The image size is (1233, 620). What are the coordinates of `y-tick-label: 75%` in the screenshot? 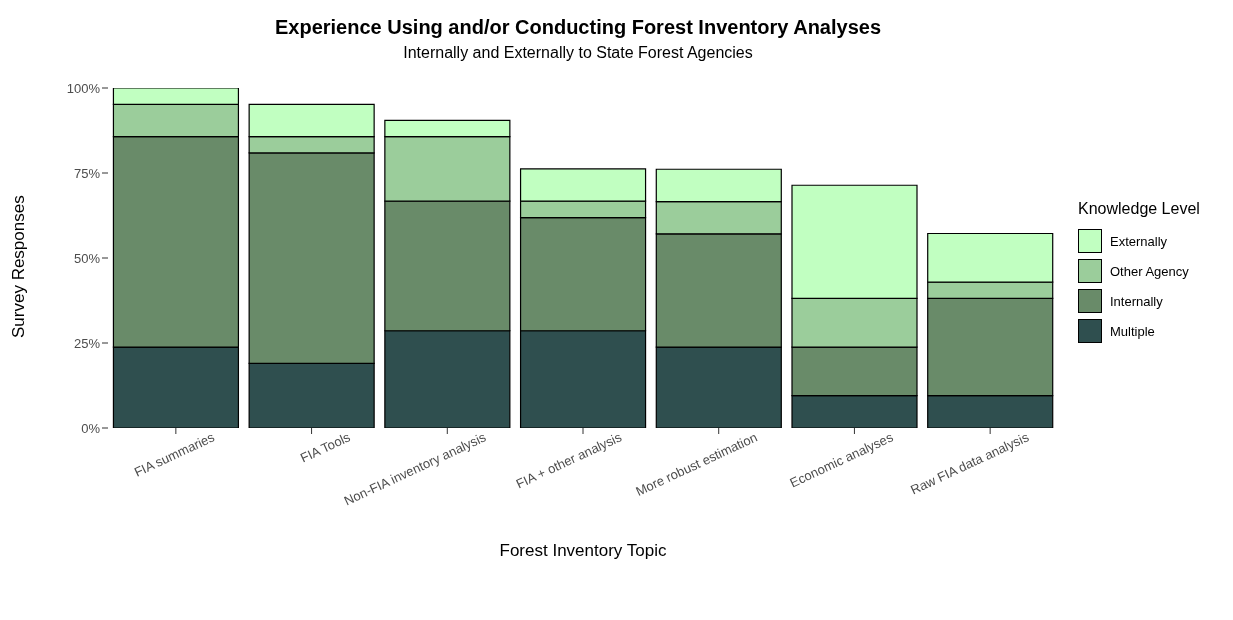 It's located at (87, 173).